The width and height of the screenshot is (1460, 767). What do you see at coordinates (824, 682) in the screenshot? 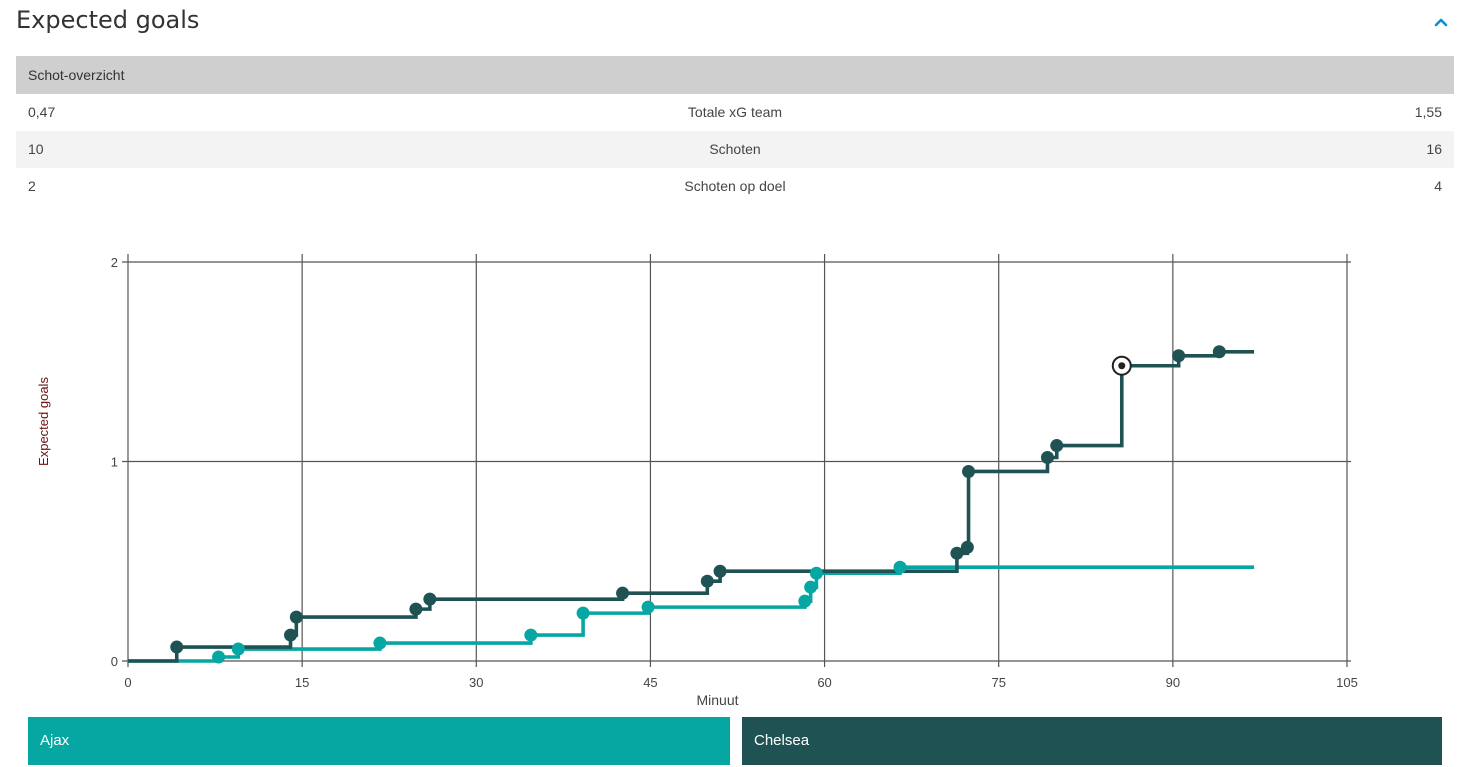
I see `x-tick-label: 60` at bounding box center [824, 682].